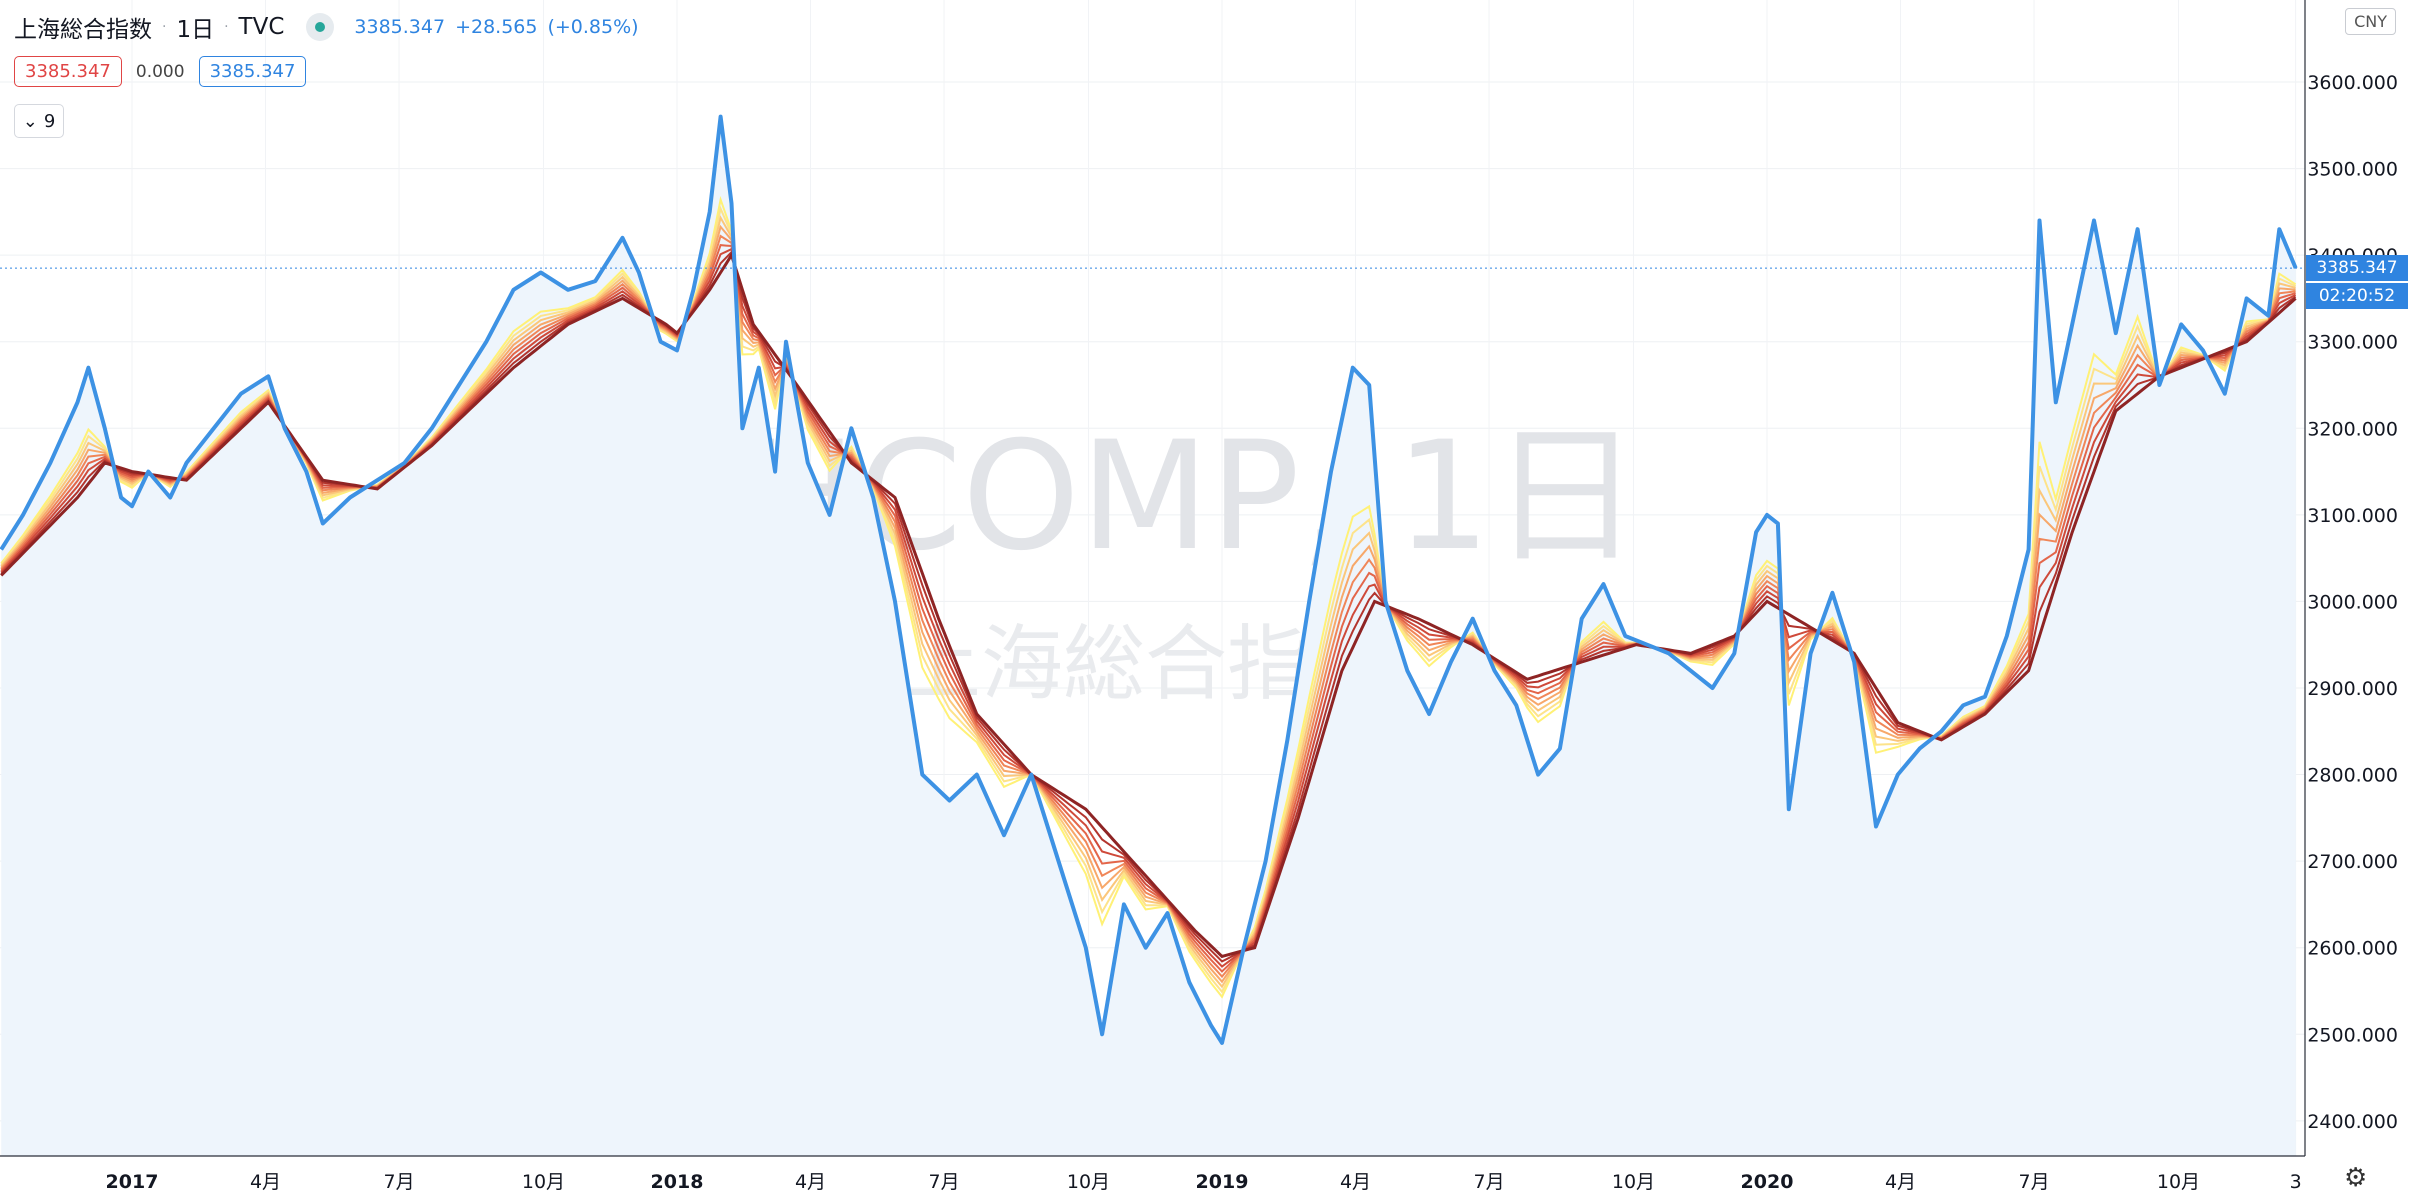 This screenshot has width=2414, height=1194. What do you see at coordinates (2357, 268) in the screenshot?
I see `last-price-label: 3385.347` at bounding box center [2357, 268].